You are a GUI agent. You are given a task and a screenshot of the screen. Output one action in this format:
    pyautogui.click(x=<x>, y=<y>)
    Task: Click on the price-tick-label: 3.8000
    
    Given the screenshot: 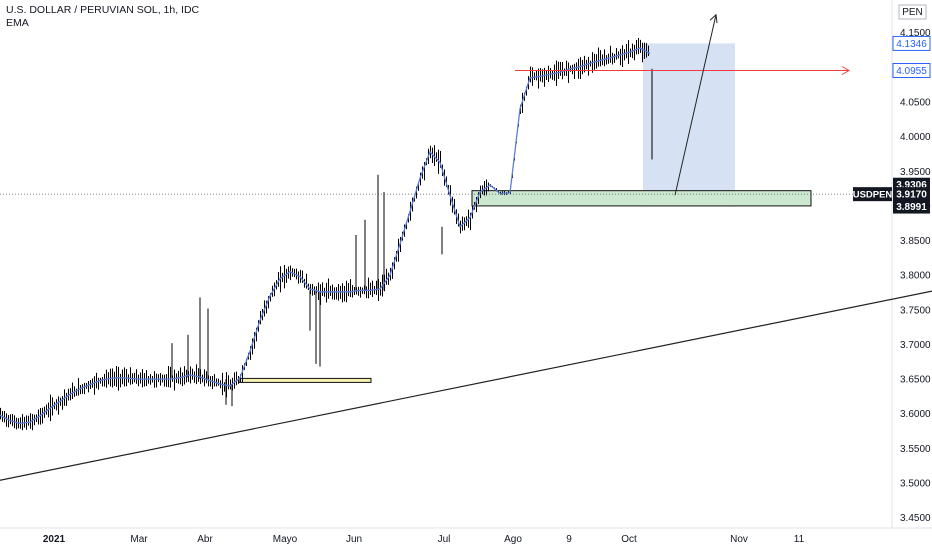 What is the action you would take?
    pyautogui.click(x=915, y=276)
    